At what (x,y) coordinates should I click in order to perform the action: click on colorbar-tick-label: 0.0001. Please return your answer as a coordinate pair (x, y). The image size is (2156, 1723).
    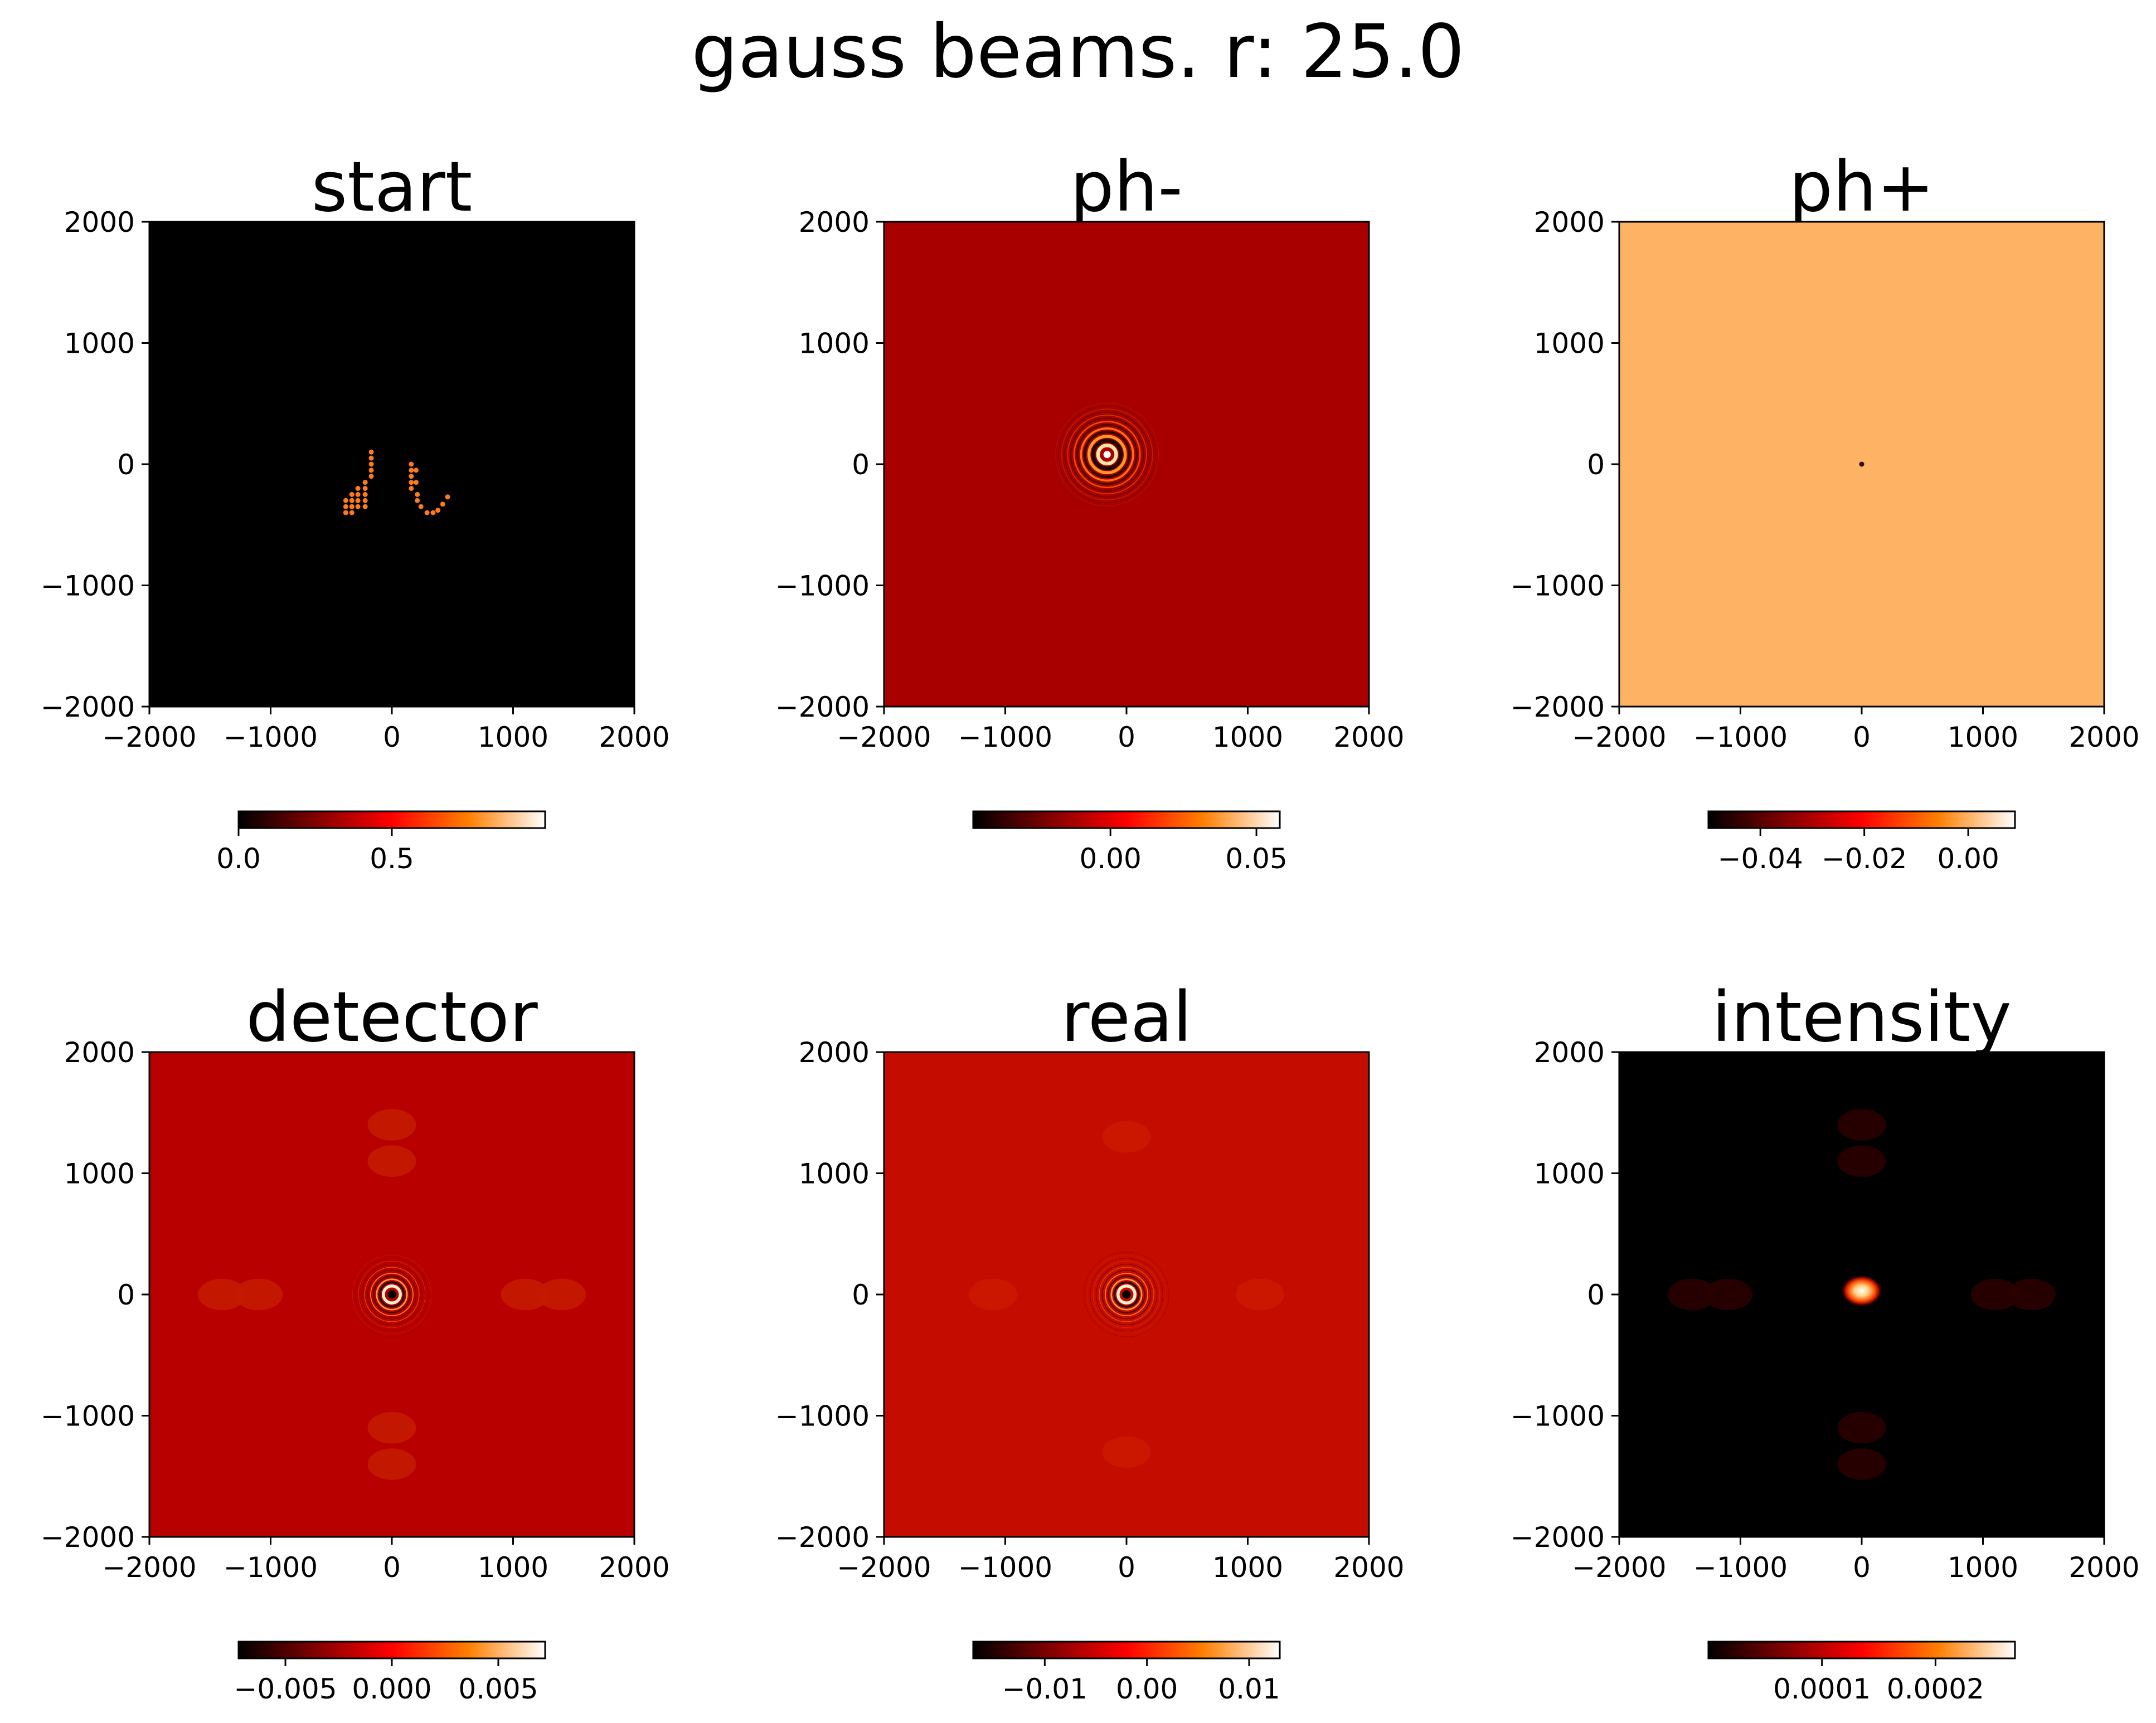
    Looking at the image, I should click on (1822, 1689).